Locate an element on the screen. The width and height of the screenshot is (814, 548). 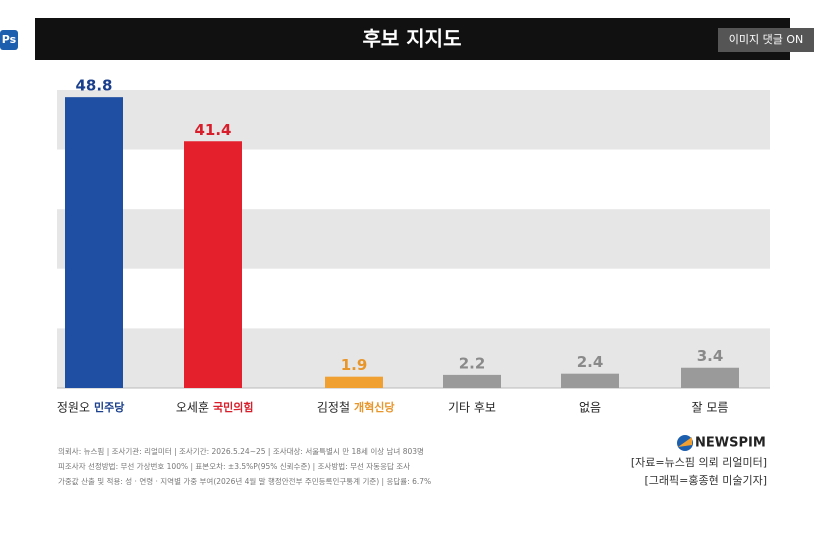
category-label: 정원오 is located at coordinates (73, 408).